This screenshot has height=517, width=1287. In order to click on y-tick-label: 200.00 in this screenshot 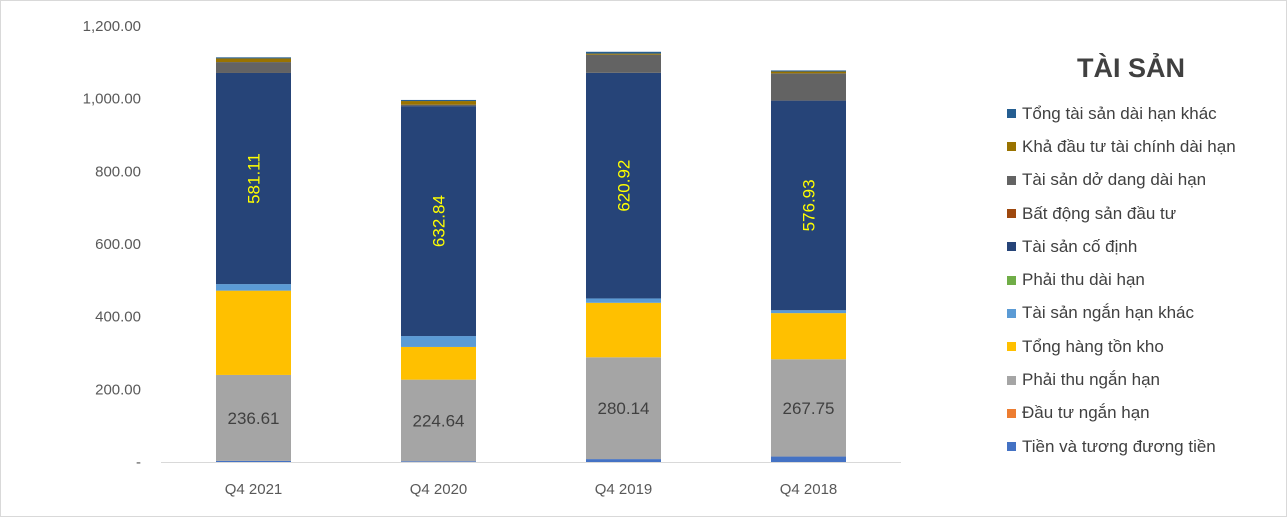, I will do `click(118, 389)`.